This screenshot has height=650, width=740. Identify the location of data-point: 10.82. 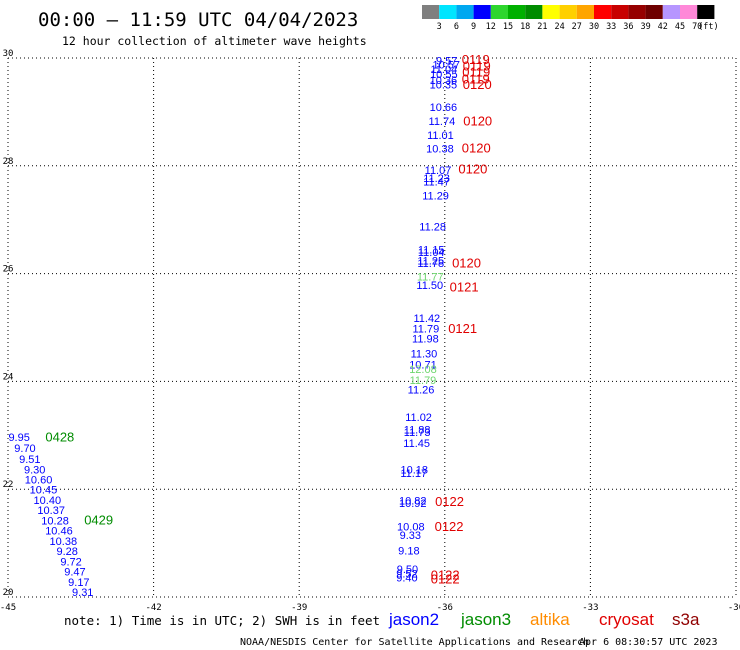
(413, 502).